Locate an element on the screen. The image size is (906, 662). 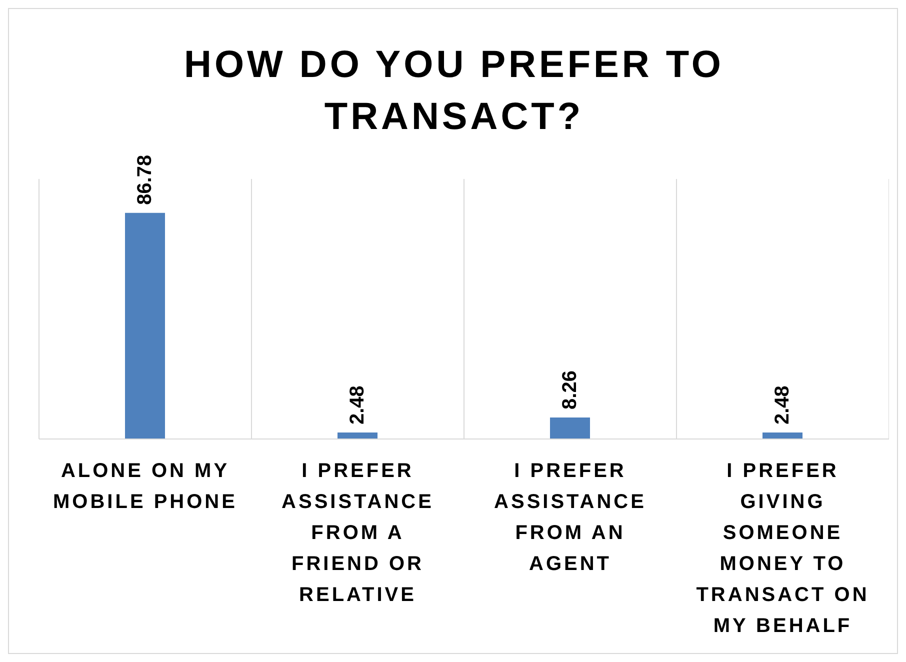
x-tick-label: I PREFER ASSISTANCE FROM A FRIEND OR RELATIVE is located at coordinates (358, 533).